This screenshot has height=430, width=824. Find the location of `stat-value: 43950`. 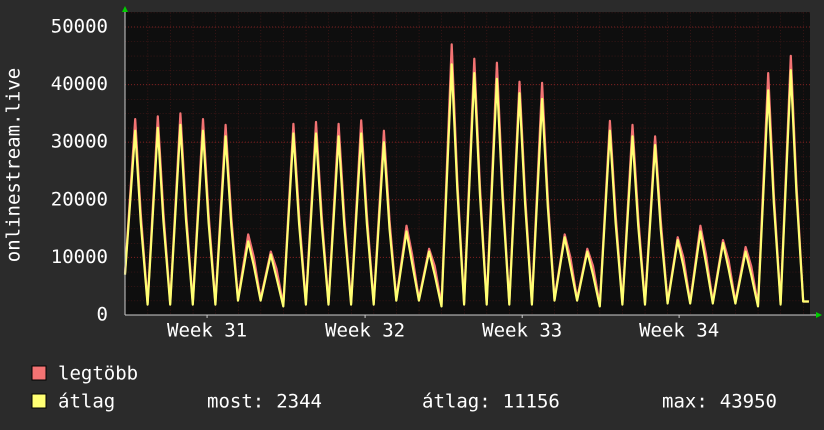

stat-value: 43950 is located at coordinates (748, 402).